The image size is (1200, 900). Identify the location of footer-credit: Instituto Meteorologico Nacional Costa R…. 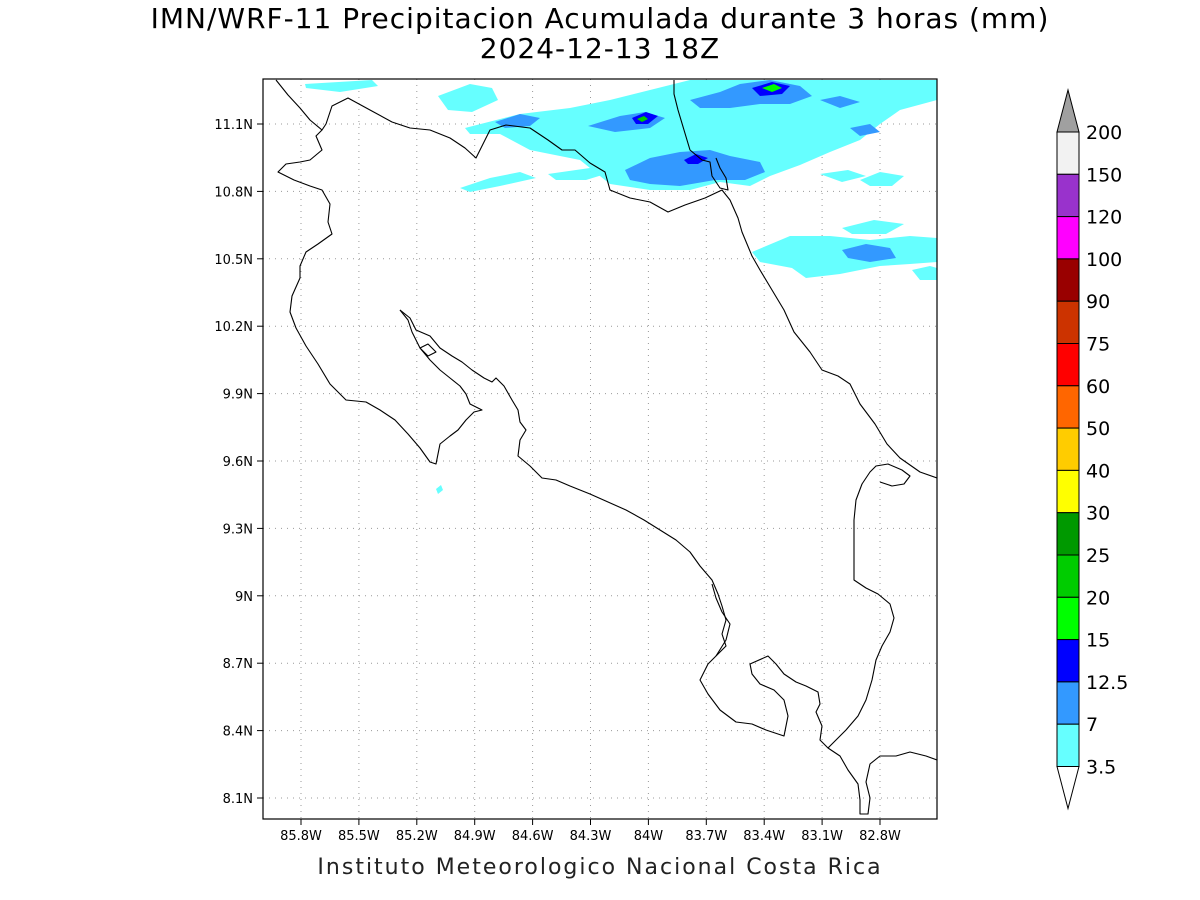
(600, 867).